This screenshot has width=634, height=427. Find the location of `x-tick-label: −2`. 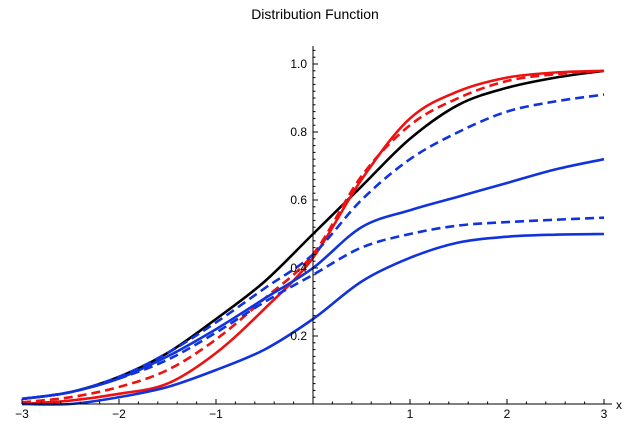

x-tick-label: −2 is located at coordinates (119, 414).